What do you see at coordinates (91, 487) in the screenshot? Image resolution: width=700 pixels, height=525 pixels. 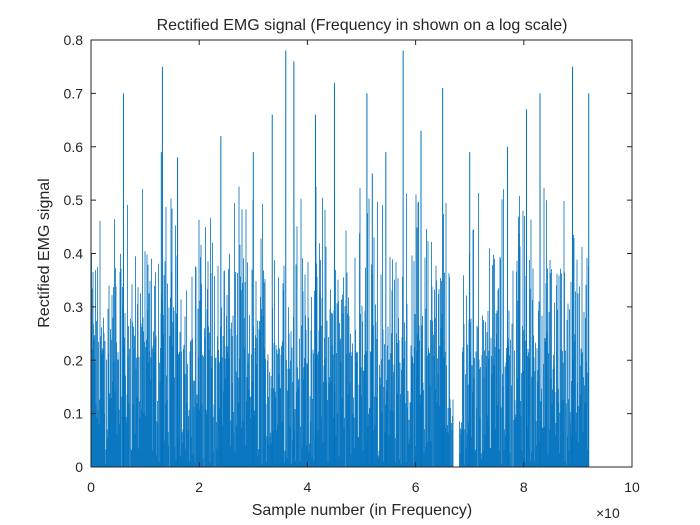 I see `x-tick-label: 0` at bounding box center [91, 487].